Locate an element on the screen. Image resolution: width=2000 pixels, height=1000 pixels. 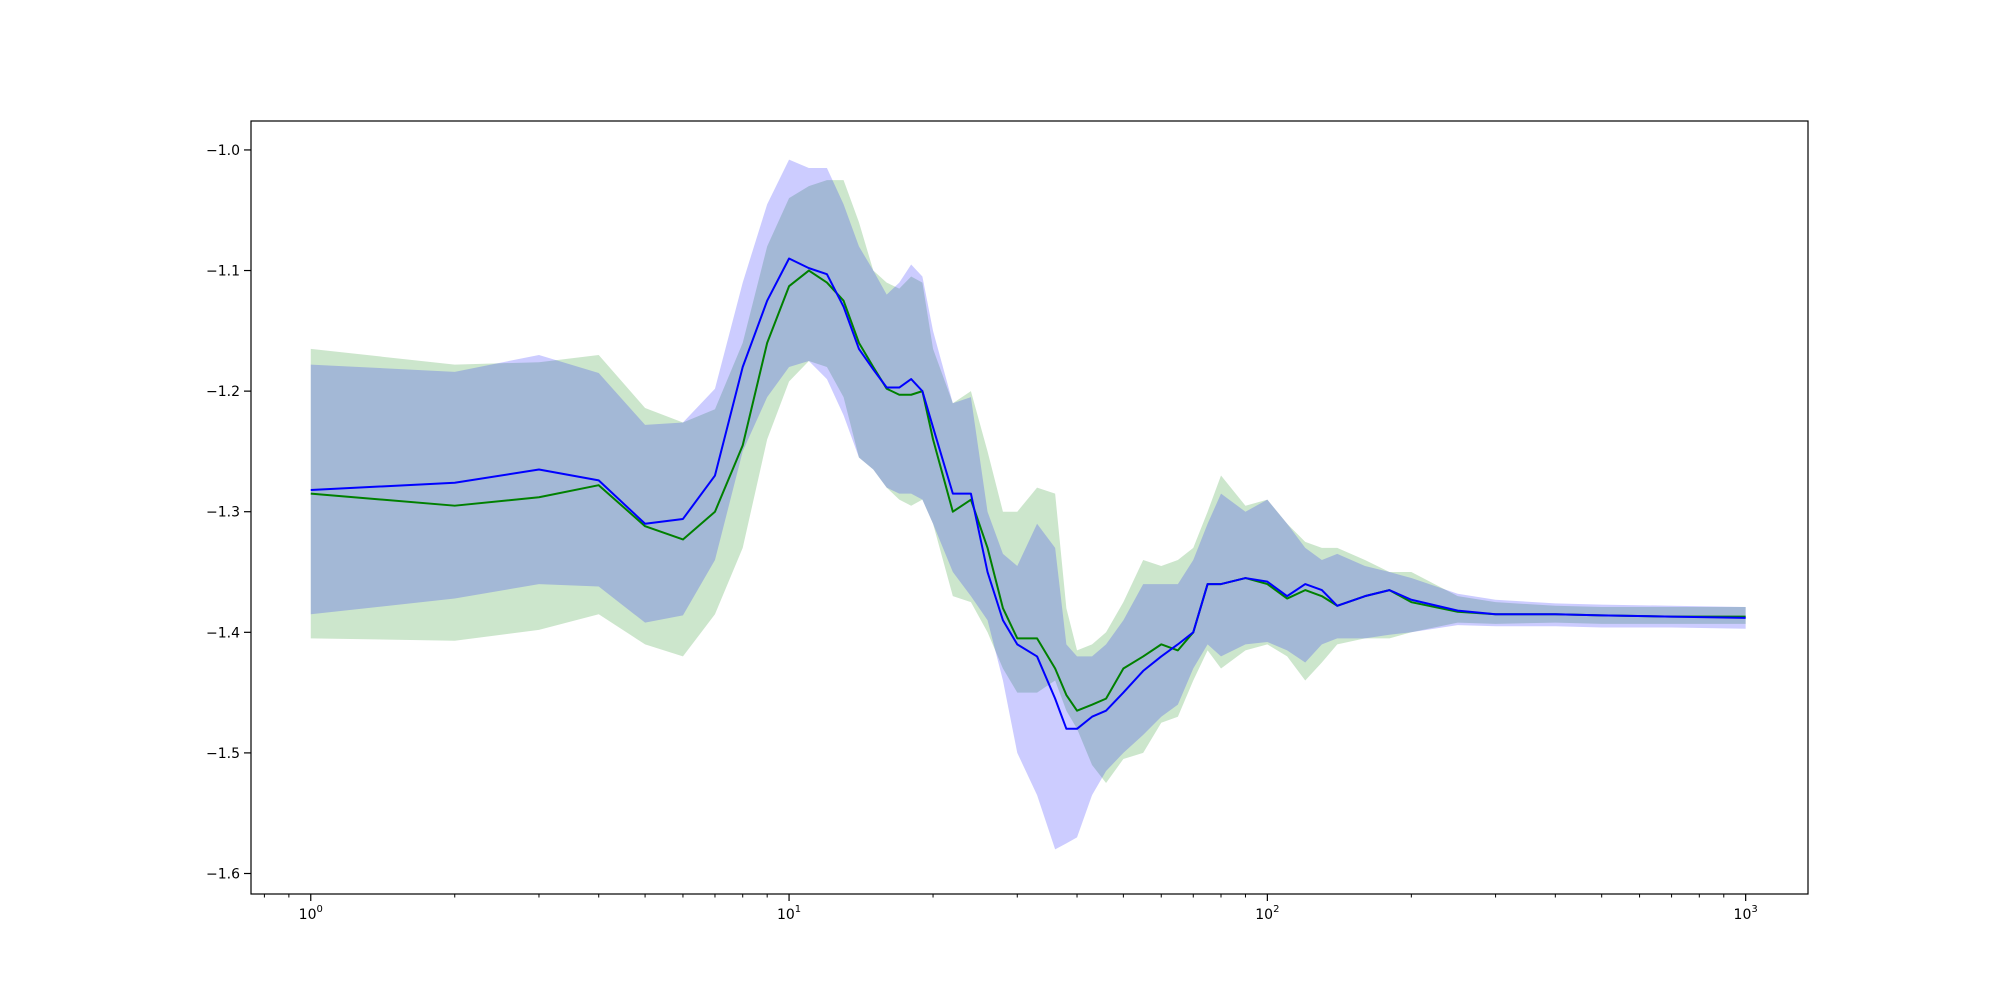
x-axis: 10⁰ 10¹ 10² 10³ is located at coordinates (1010, 908).